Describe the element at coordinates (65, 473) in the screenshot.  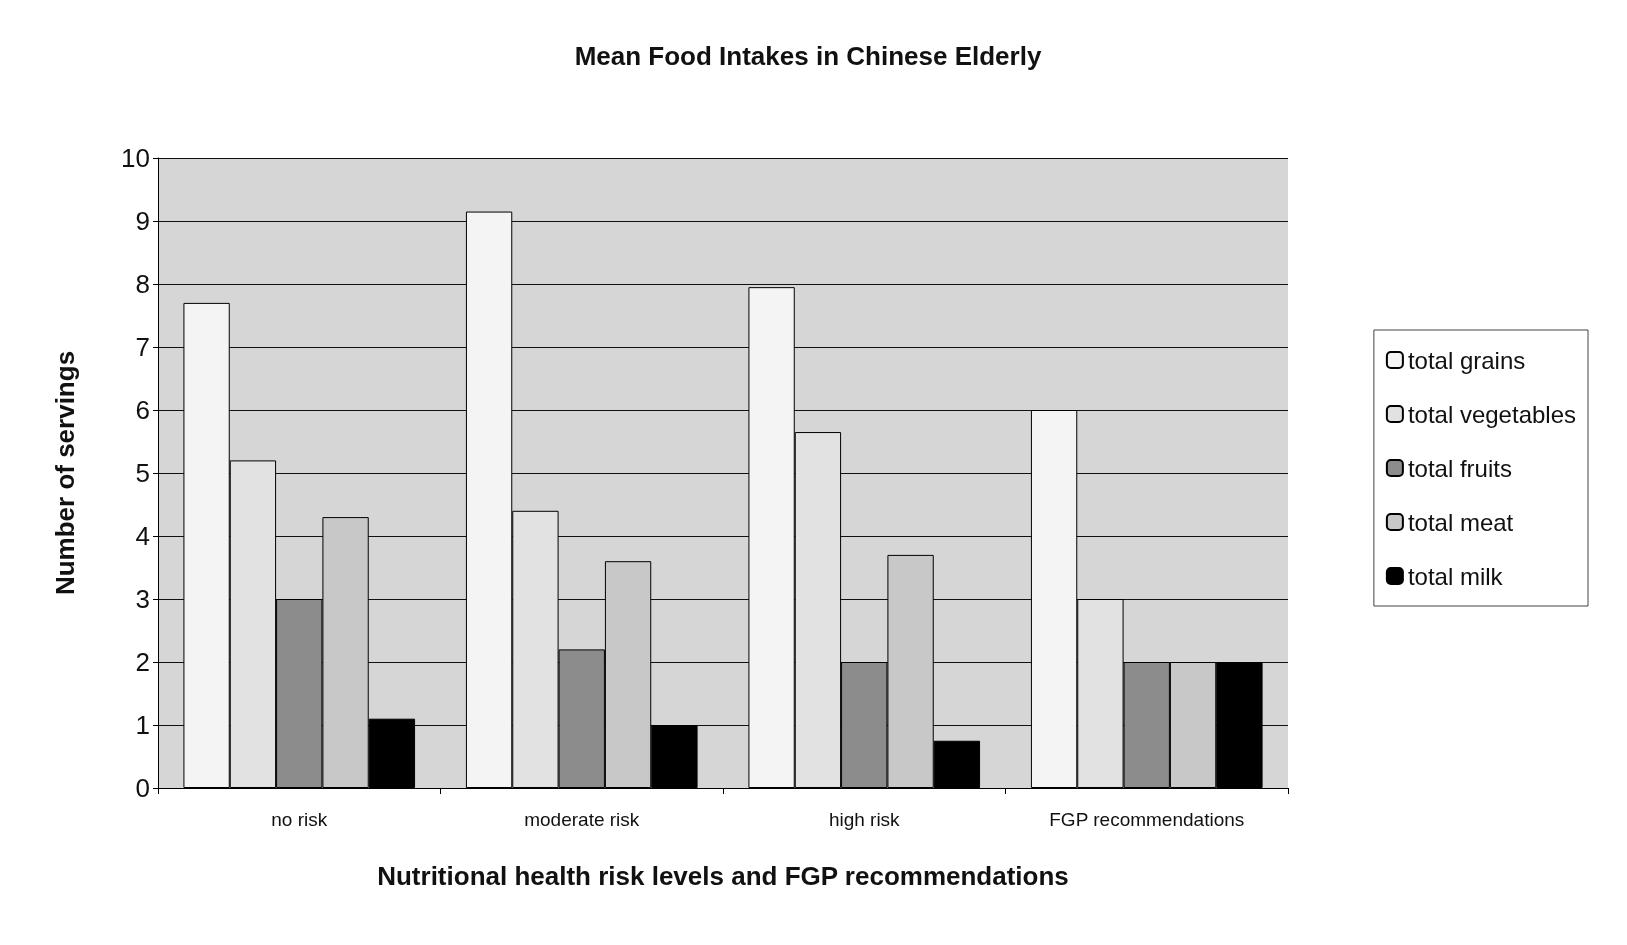
I see `y-axis-title: Number of servings` at that location.